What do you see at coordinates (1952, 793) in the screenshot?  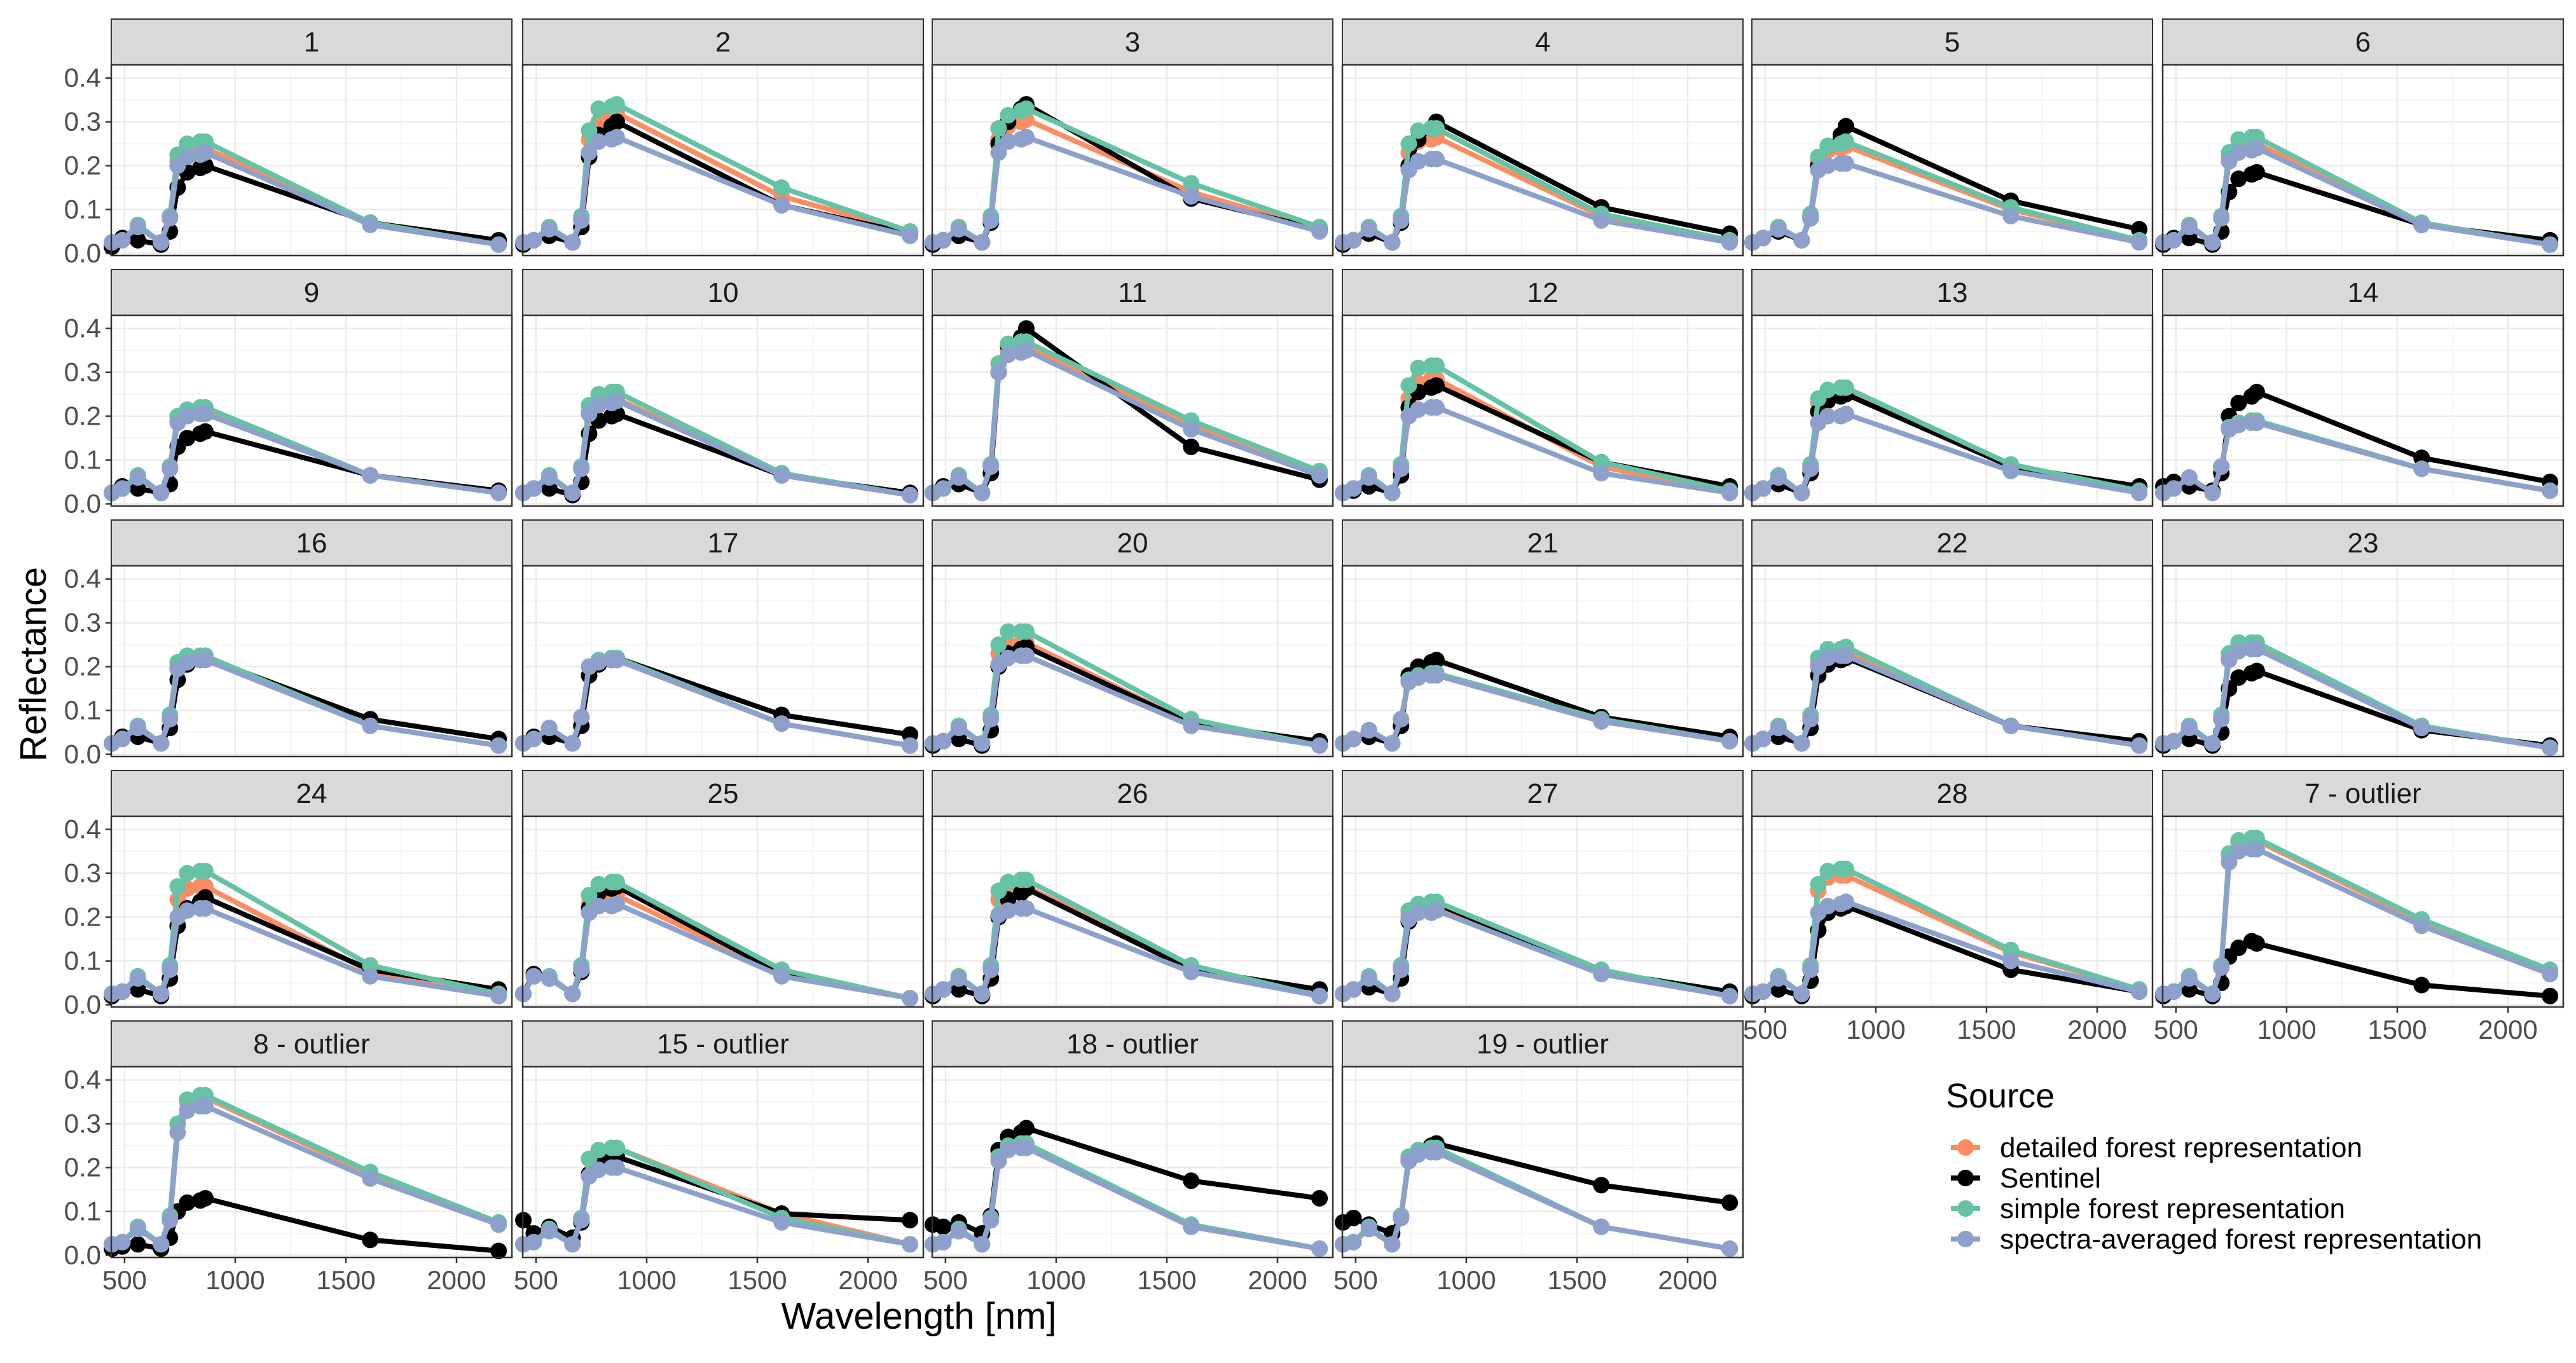 I see `panel-strip-label: 28` at bounding box center [1952, 793].